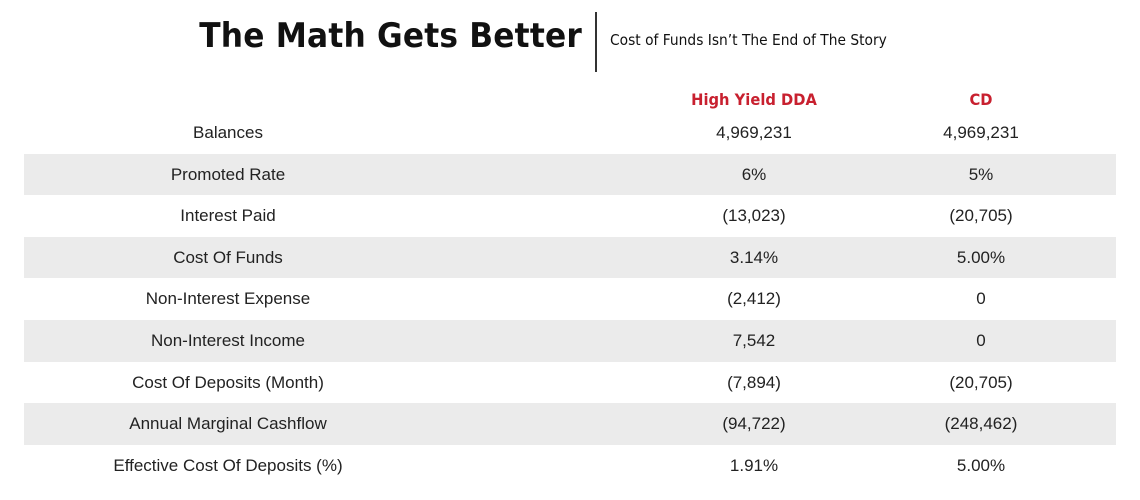 This screenshot has height=500, width=1140. I want to click on row-label: Effective Cost Of Deposits (%), so click(228, 465).